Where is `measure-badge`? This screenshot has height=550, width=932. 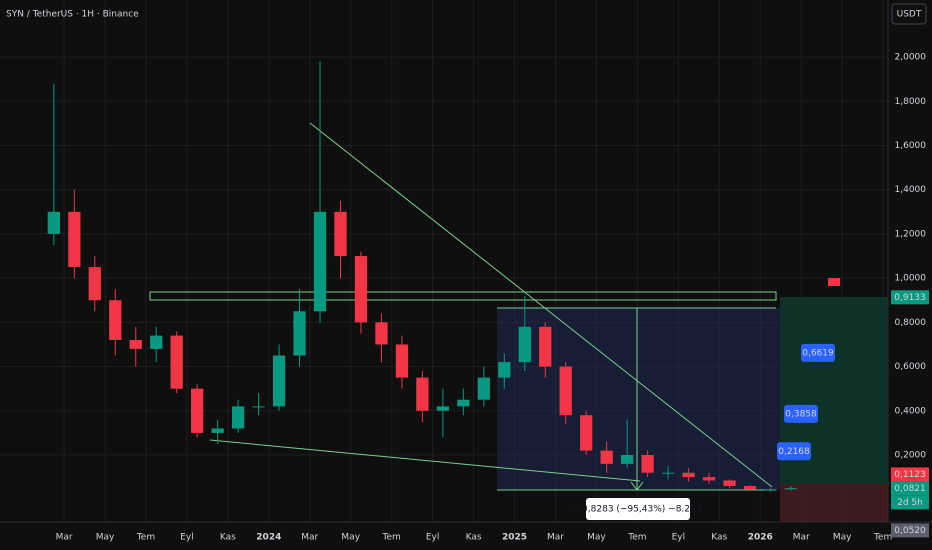 measure-badge is located at coordinates (638, 509).